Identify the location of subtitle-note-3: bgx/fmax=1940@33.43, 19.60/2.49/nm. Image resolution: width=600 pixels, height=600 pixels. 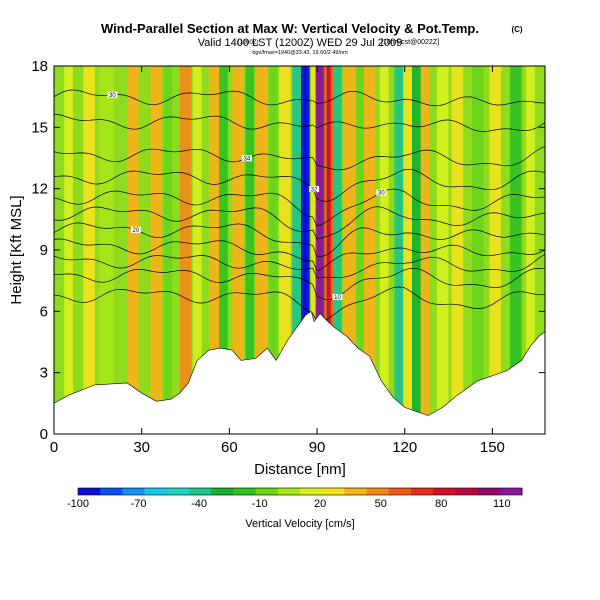
(300, 53).